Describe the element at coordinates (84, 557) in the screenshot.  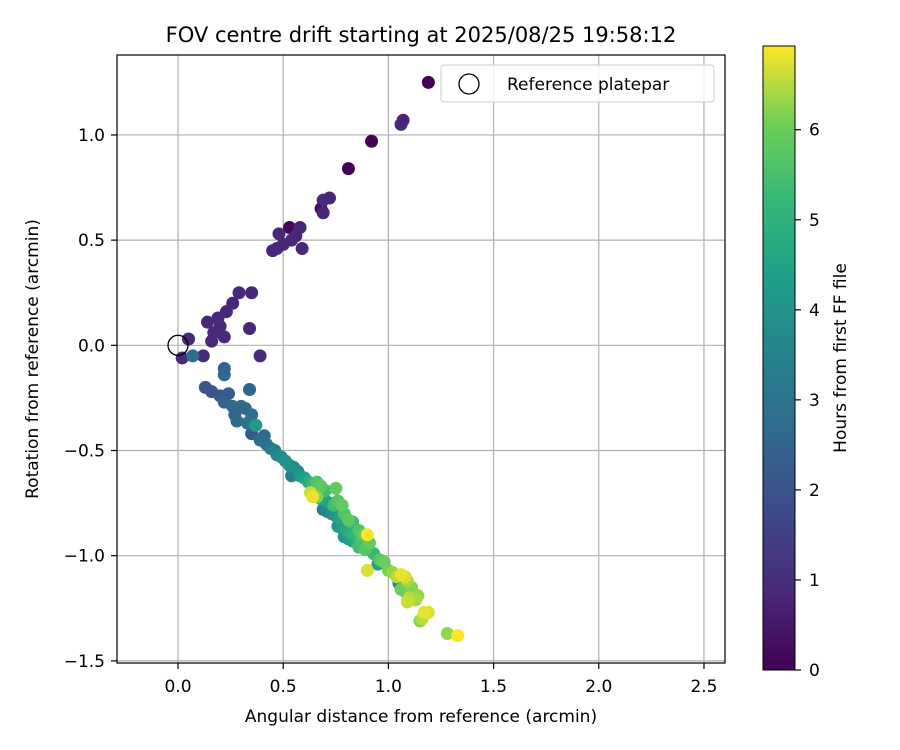
I see `y-tick-label: −1.0` at that location.